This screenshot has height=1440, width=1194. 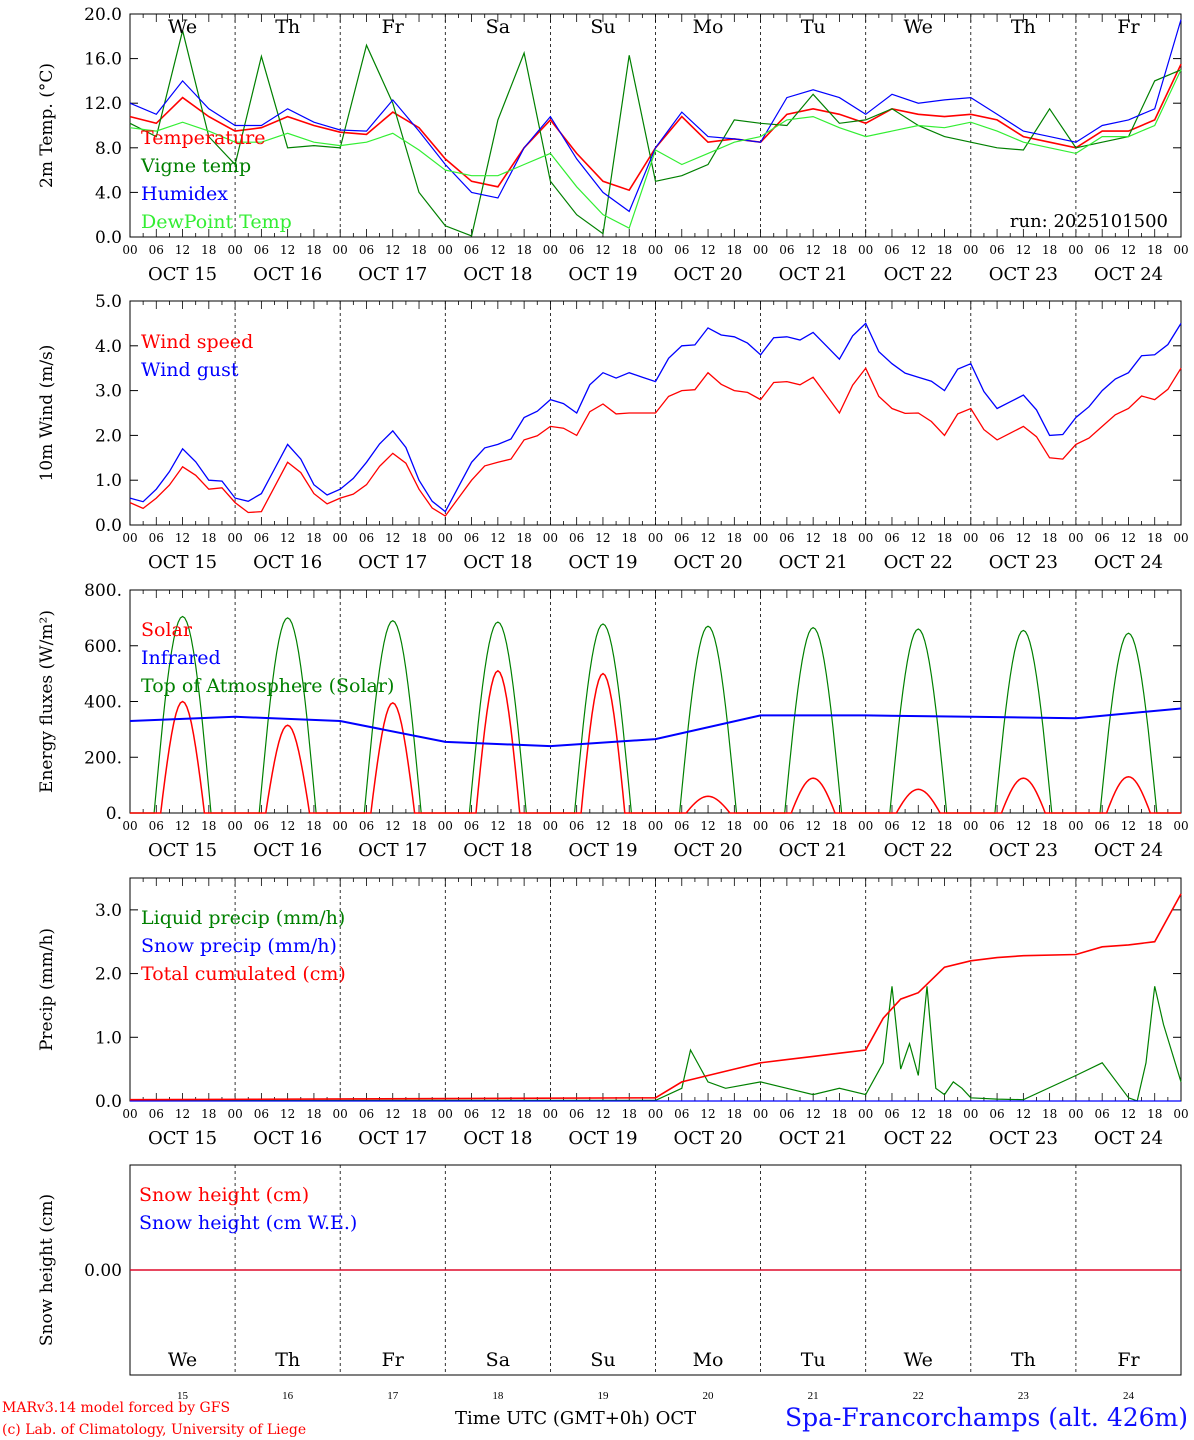 What do you see at coordinates (182, 1138) in the screenshot?
I see `date-label: OCT 15` at bounding box center [182, 1138].